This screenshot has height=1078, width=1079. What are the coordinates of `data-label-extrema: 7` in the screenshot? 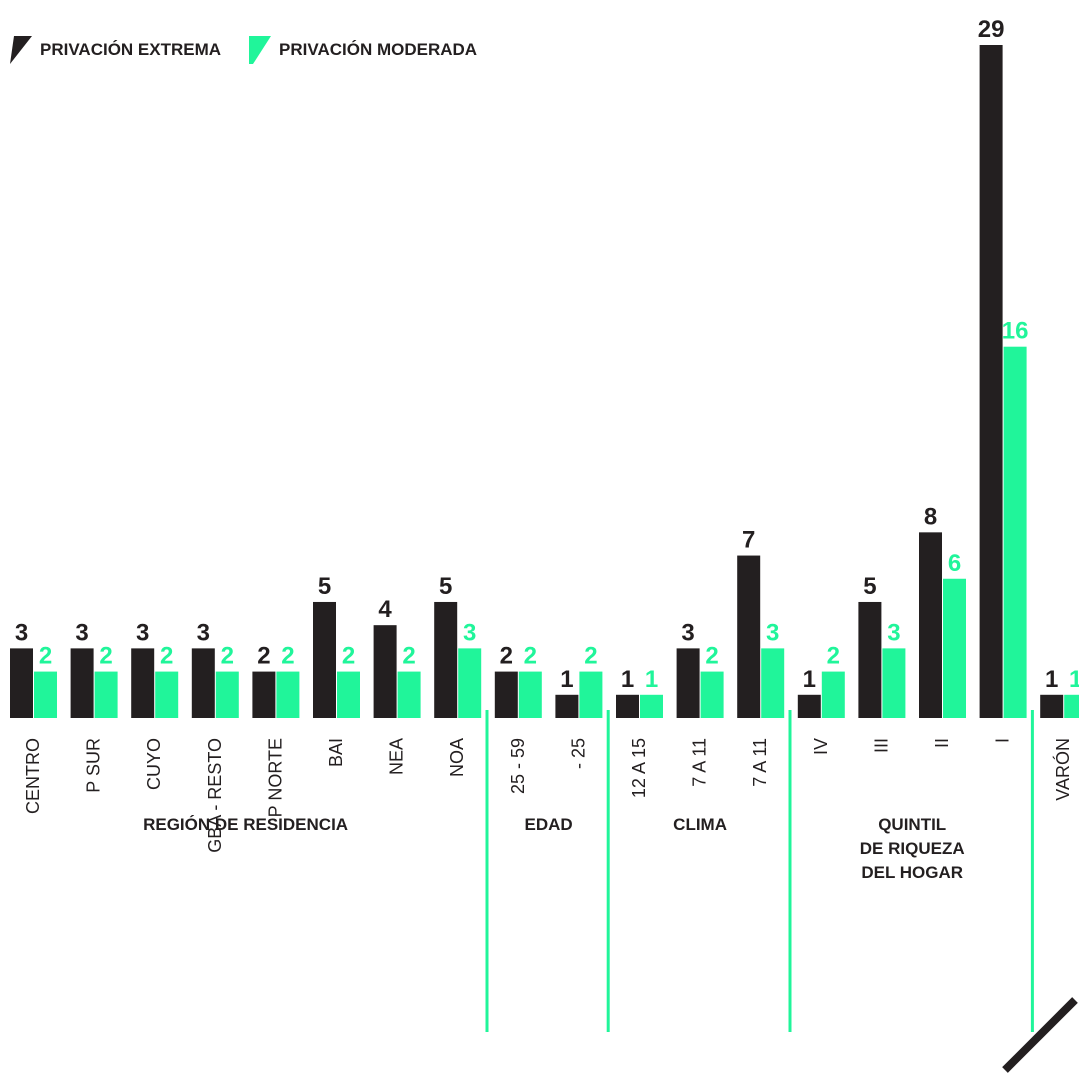 It's located at (748, 540).